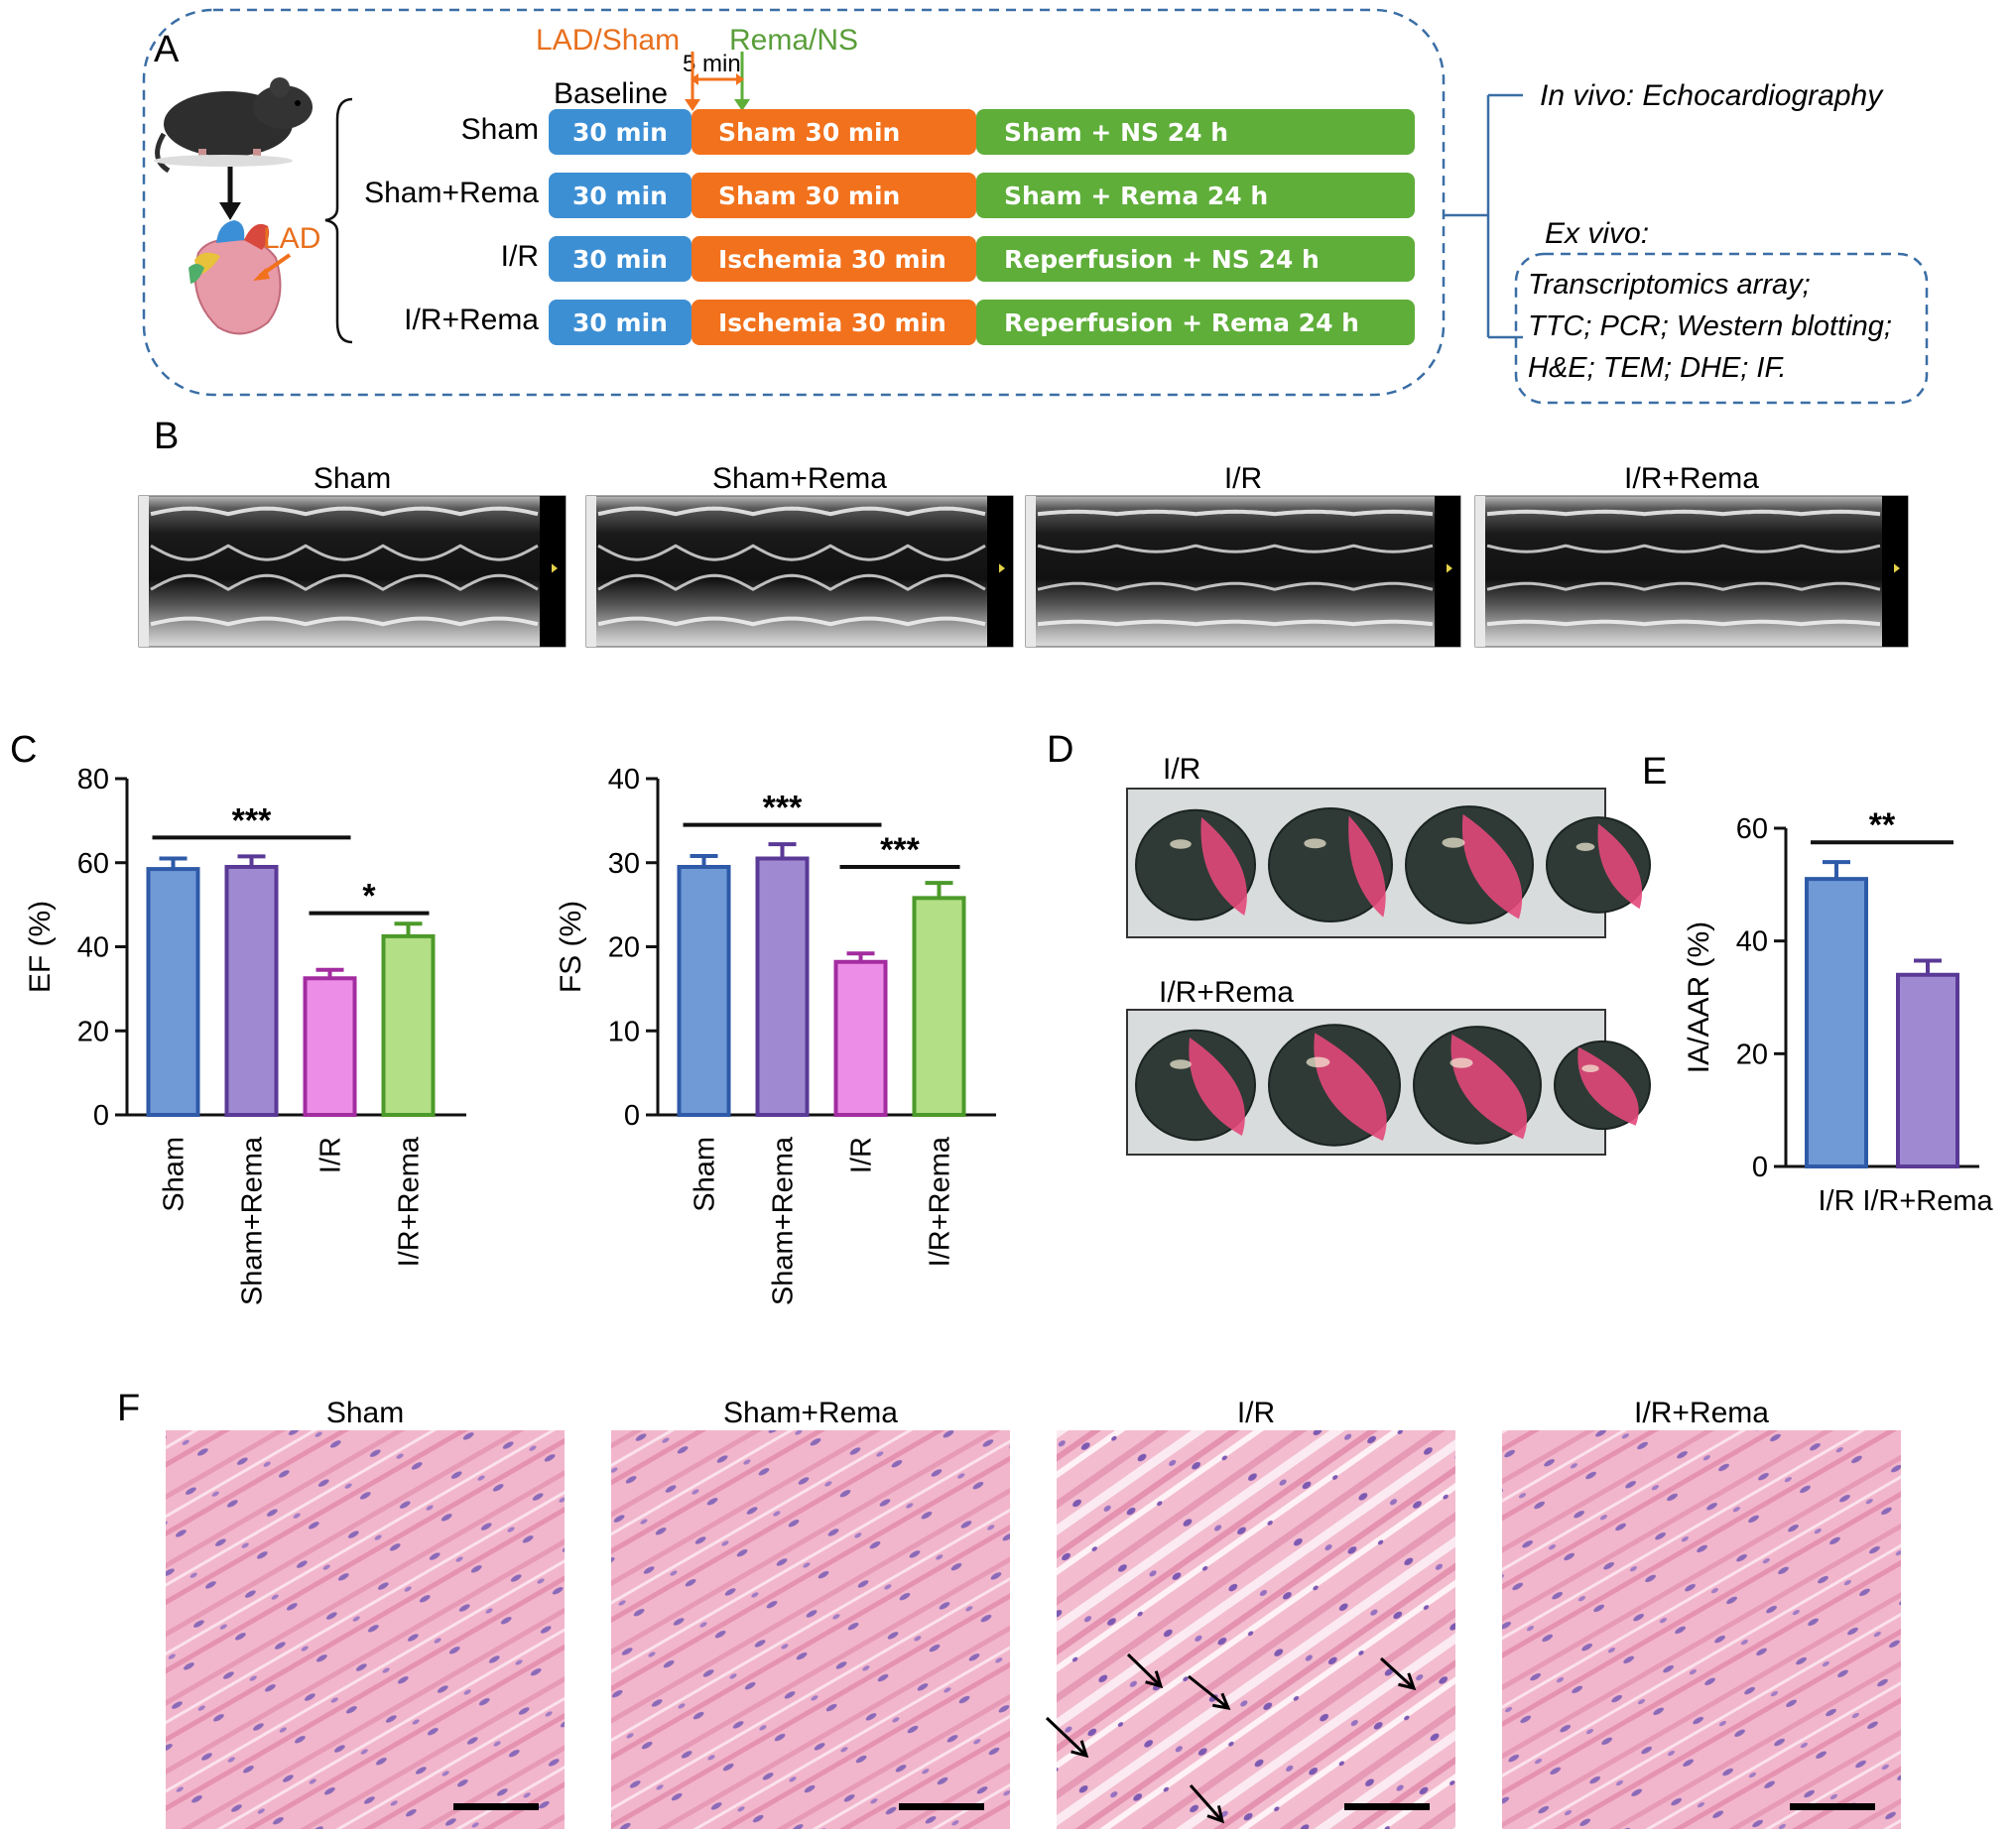 The width and height of the screenshot is (2016, 1836). What do you see at coordinates (1243, 478) in the screenshot?
I see `echo-title: I/R` at bounding box center [1243, 478].